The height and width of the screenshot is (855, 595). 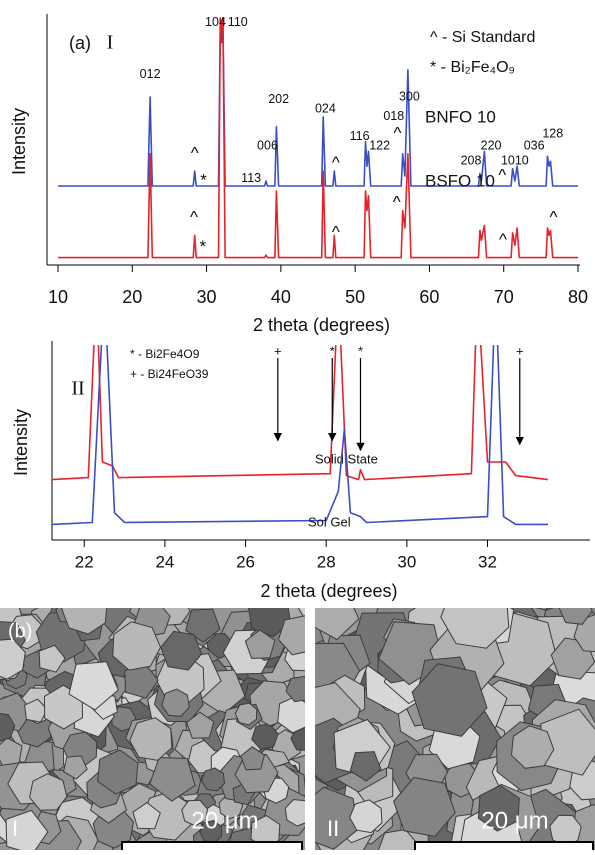 What do you see at coordinates (80, 43) in the screenshot?
I see `panel-label: (a)` at bounding box center [80, 43].